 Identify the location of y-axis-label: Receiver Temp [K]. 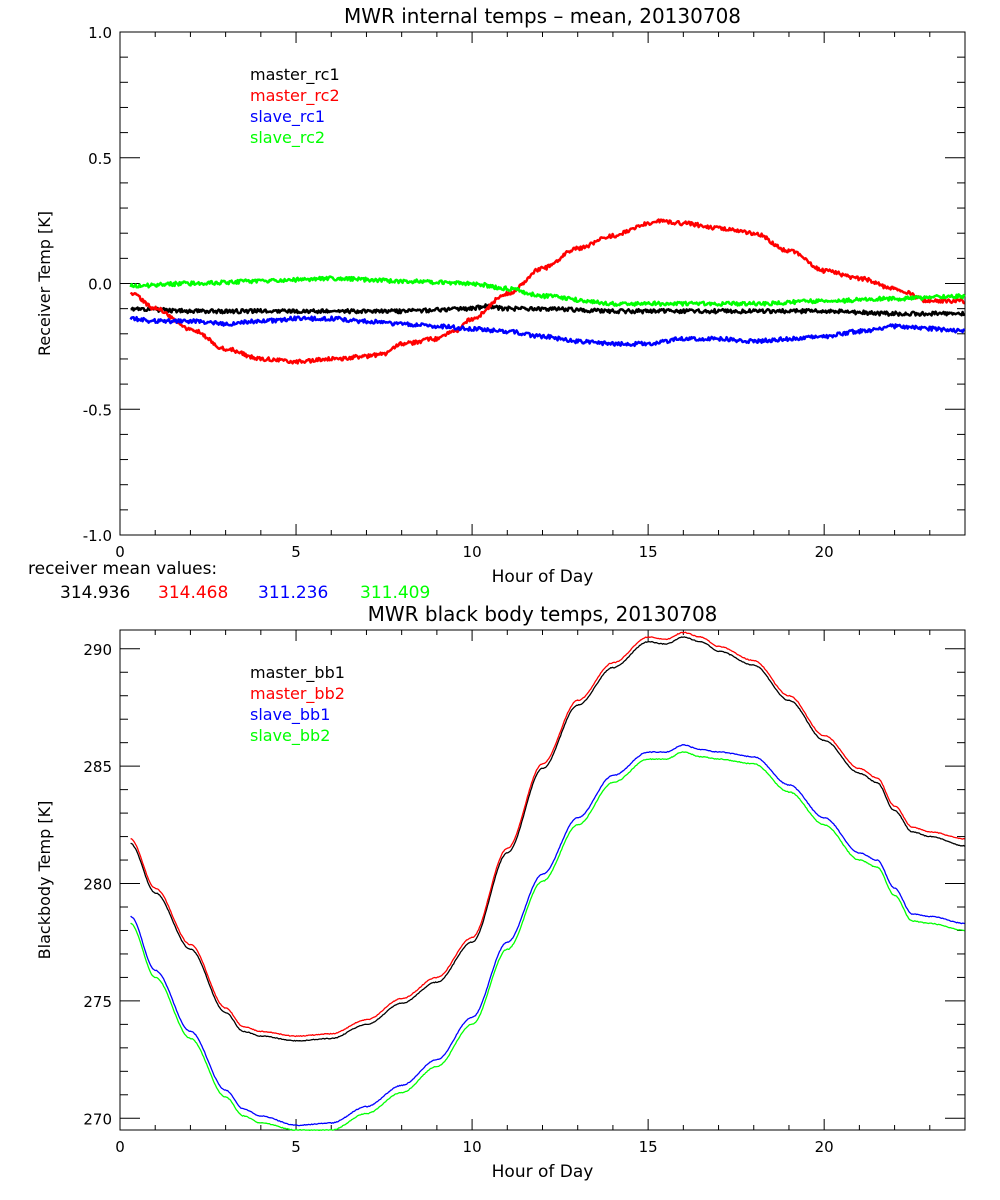
(44, 283).